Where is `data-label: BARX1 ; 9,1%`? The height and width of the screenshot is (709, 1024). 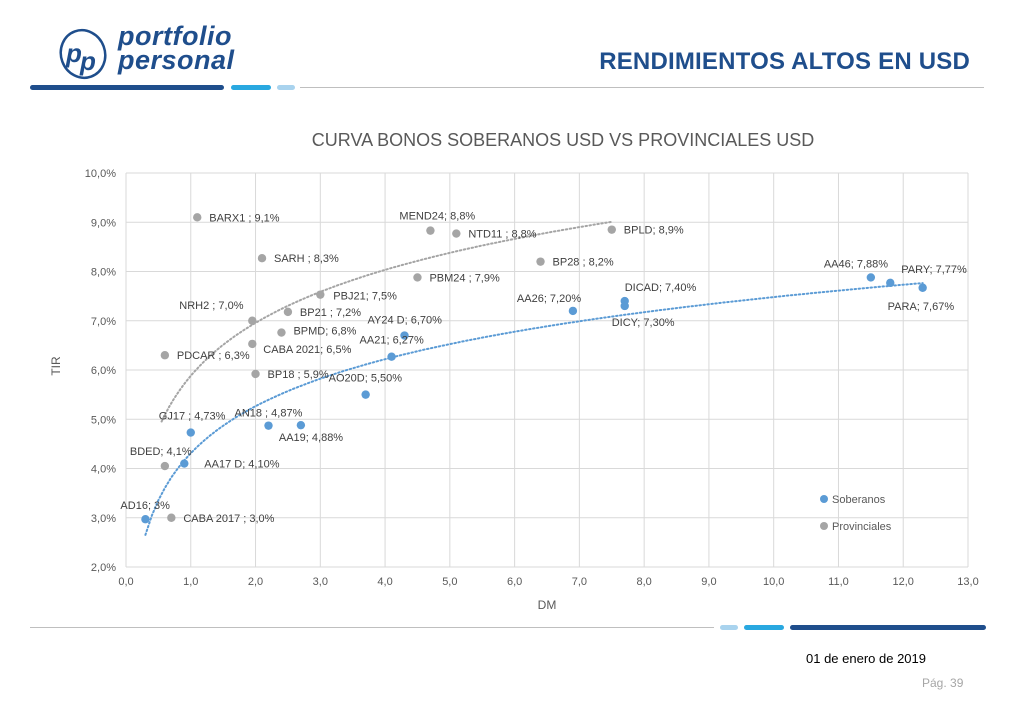 data-label: BARX1 ; 9,1% is located at coordinates (244, 218).